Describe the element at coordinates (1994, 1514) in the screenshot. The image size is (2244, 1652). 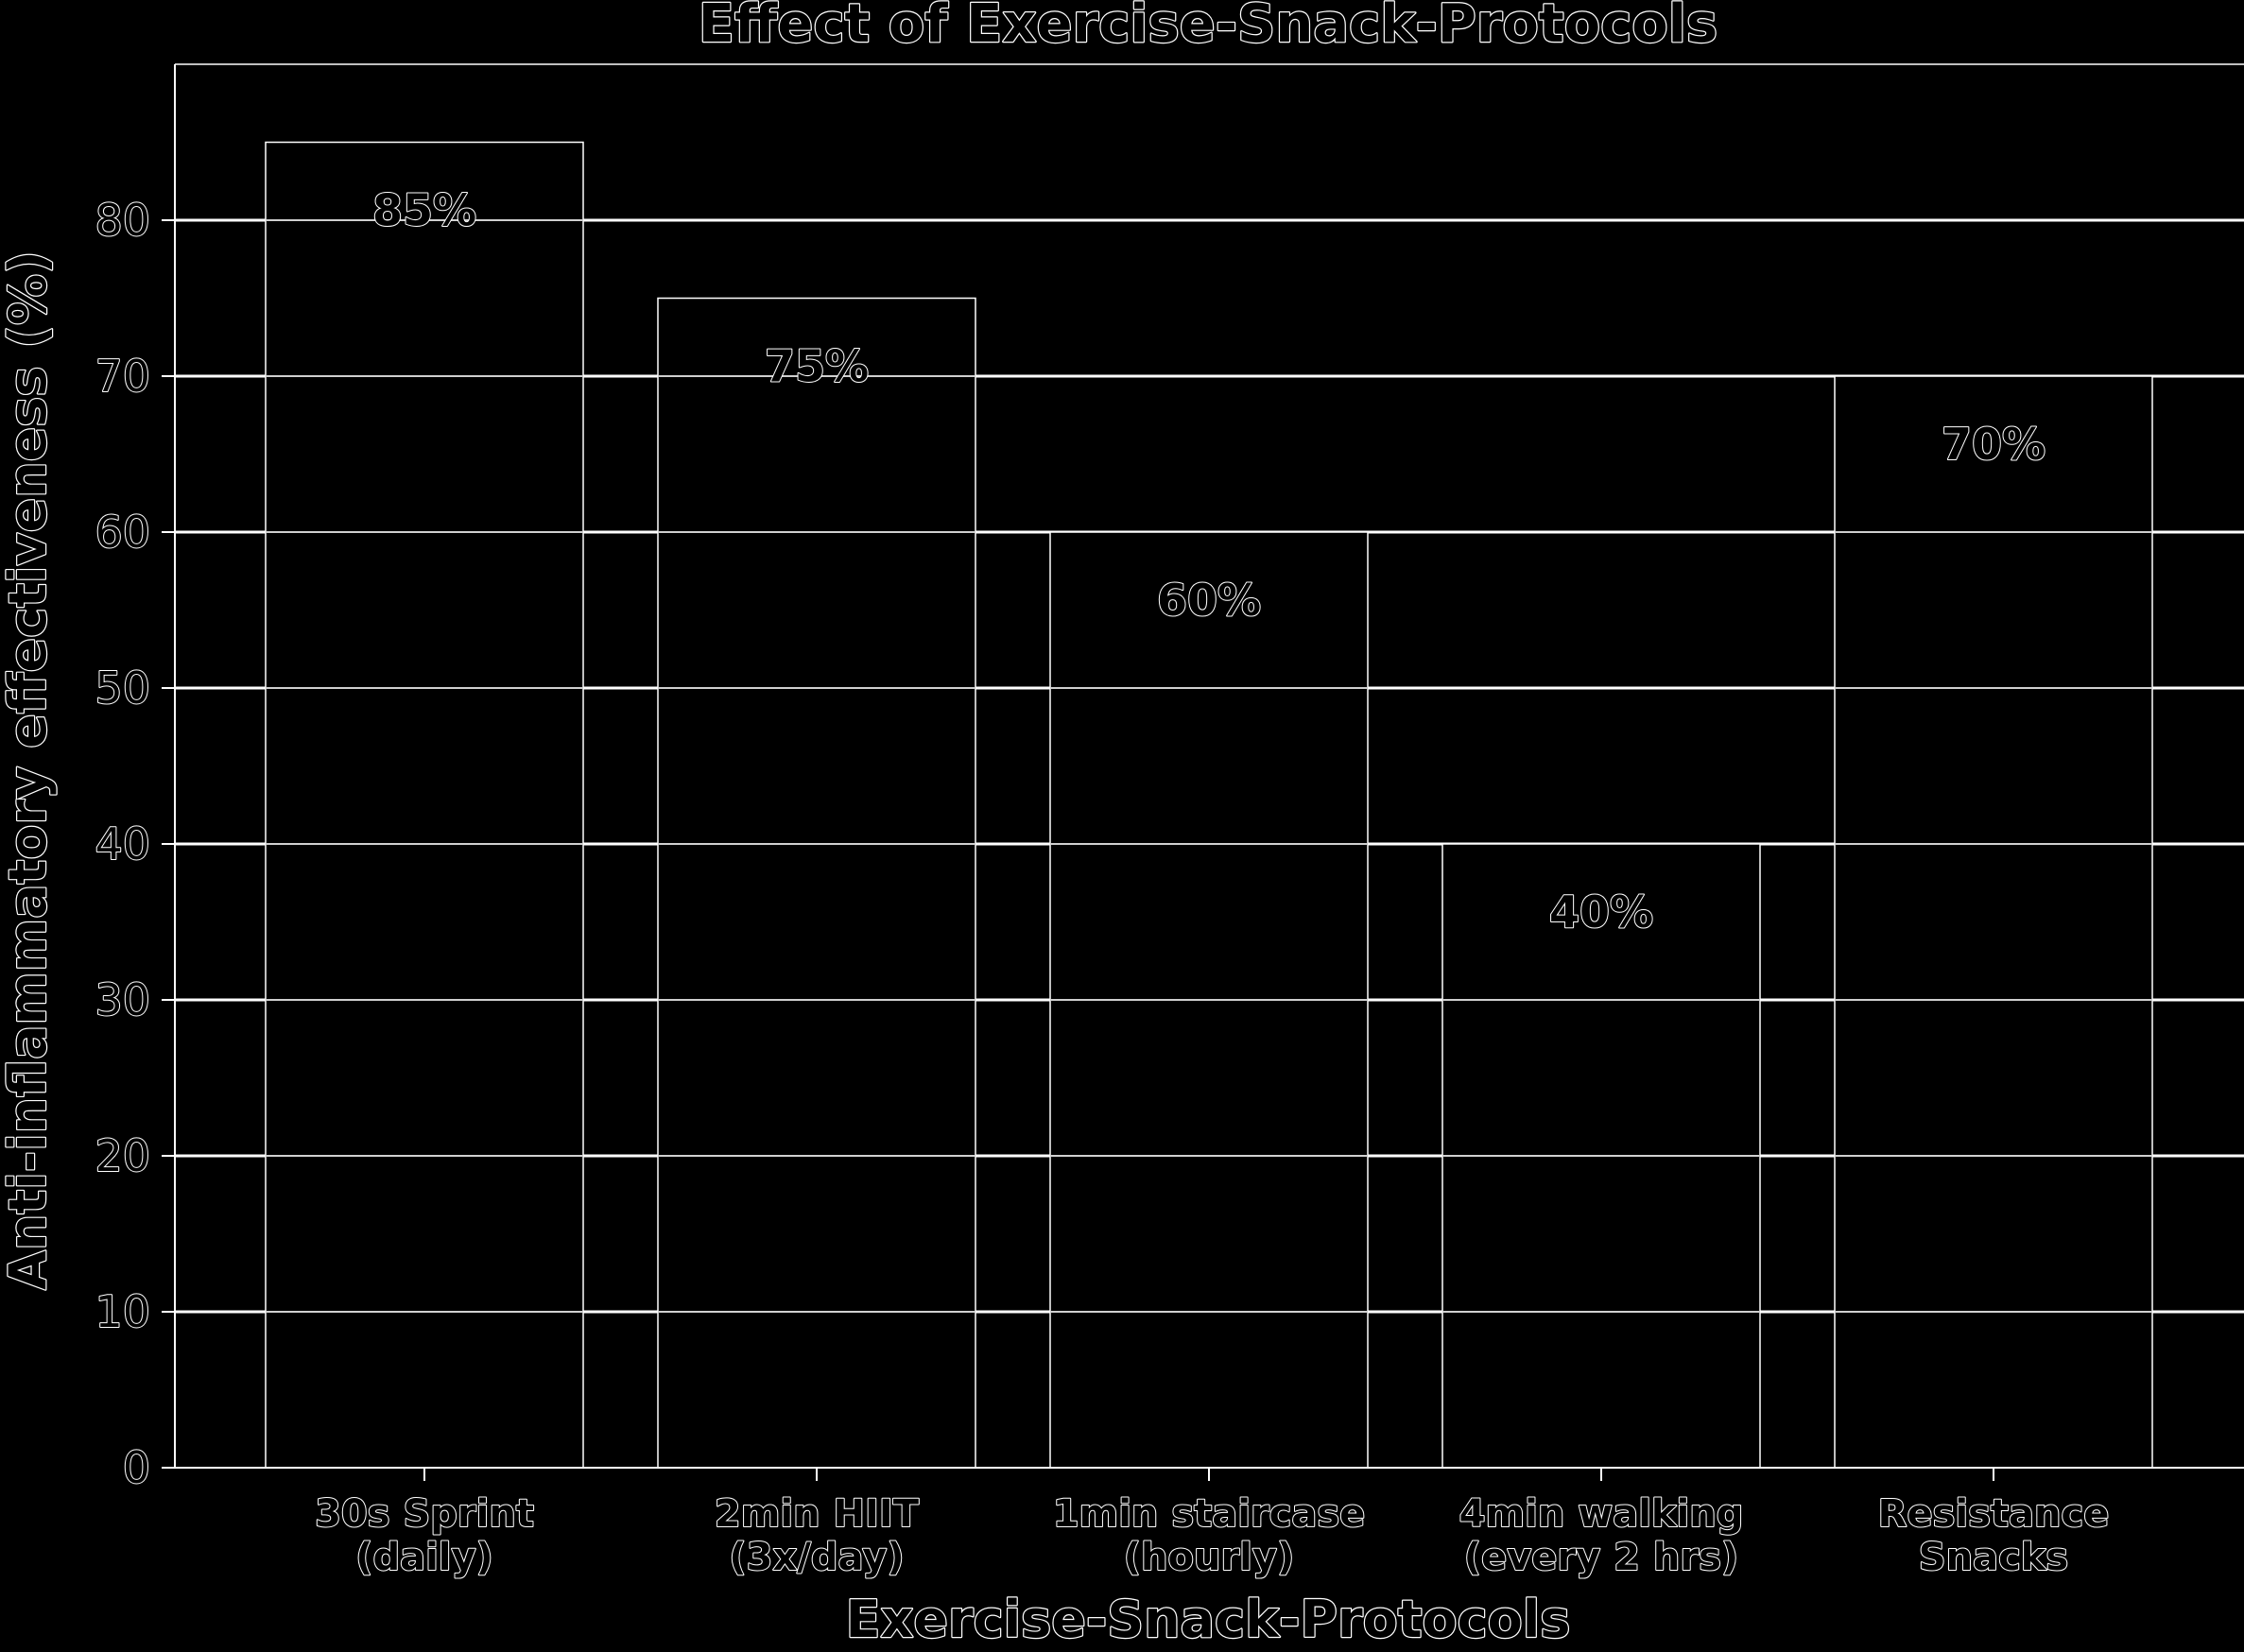
I see `category-label: Resistance` at that location.